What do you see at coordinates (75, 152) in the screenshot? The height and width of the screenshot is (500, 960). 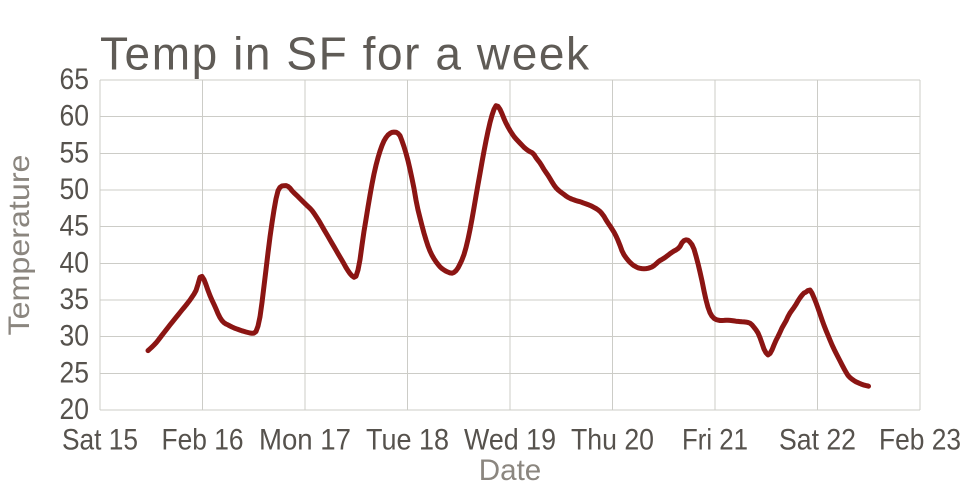 I see `svg-text: 55` at bounding box center [75, 152].